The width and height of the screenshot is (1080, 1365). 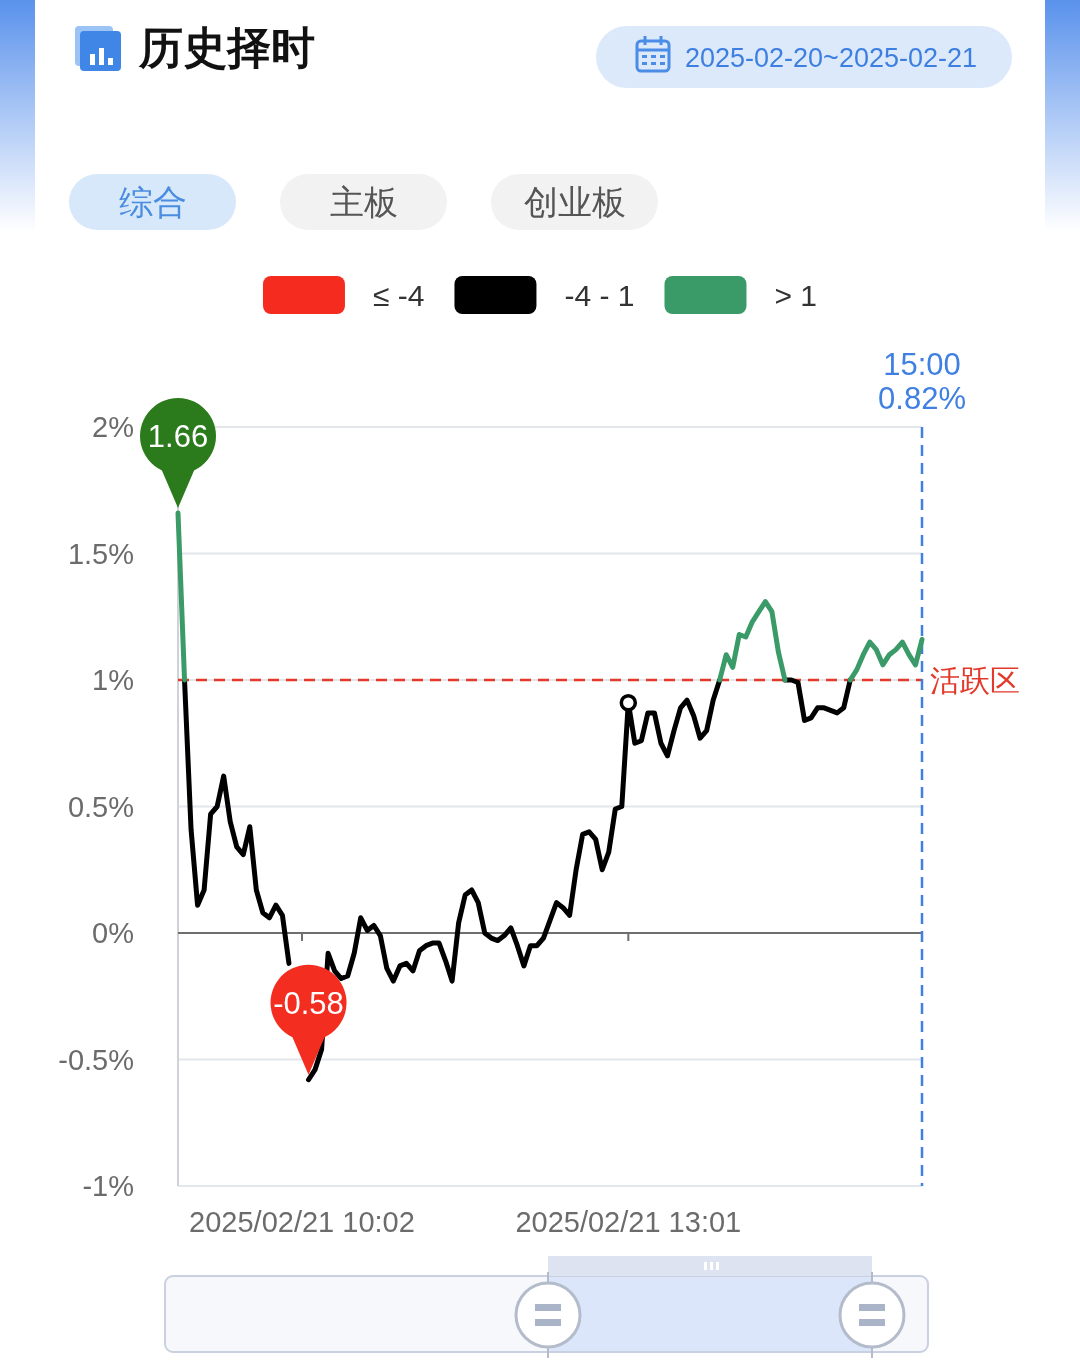 I want to click on title: 历史择时, so click(x=227, y=47).